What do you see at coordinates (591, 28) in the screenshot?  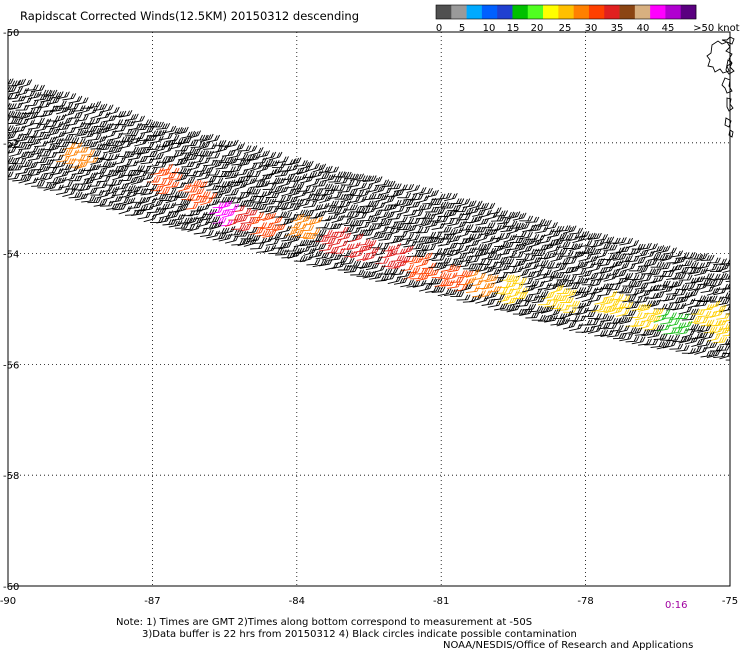 I see `colorbar-tick-label: 30` at bounding box center [591, 28].